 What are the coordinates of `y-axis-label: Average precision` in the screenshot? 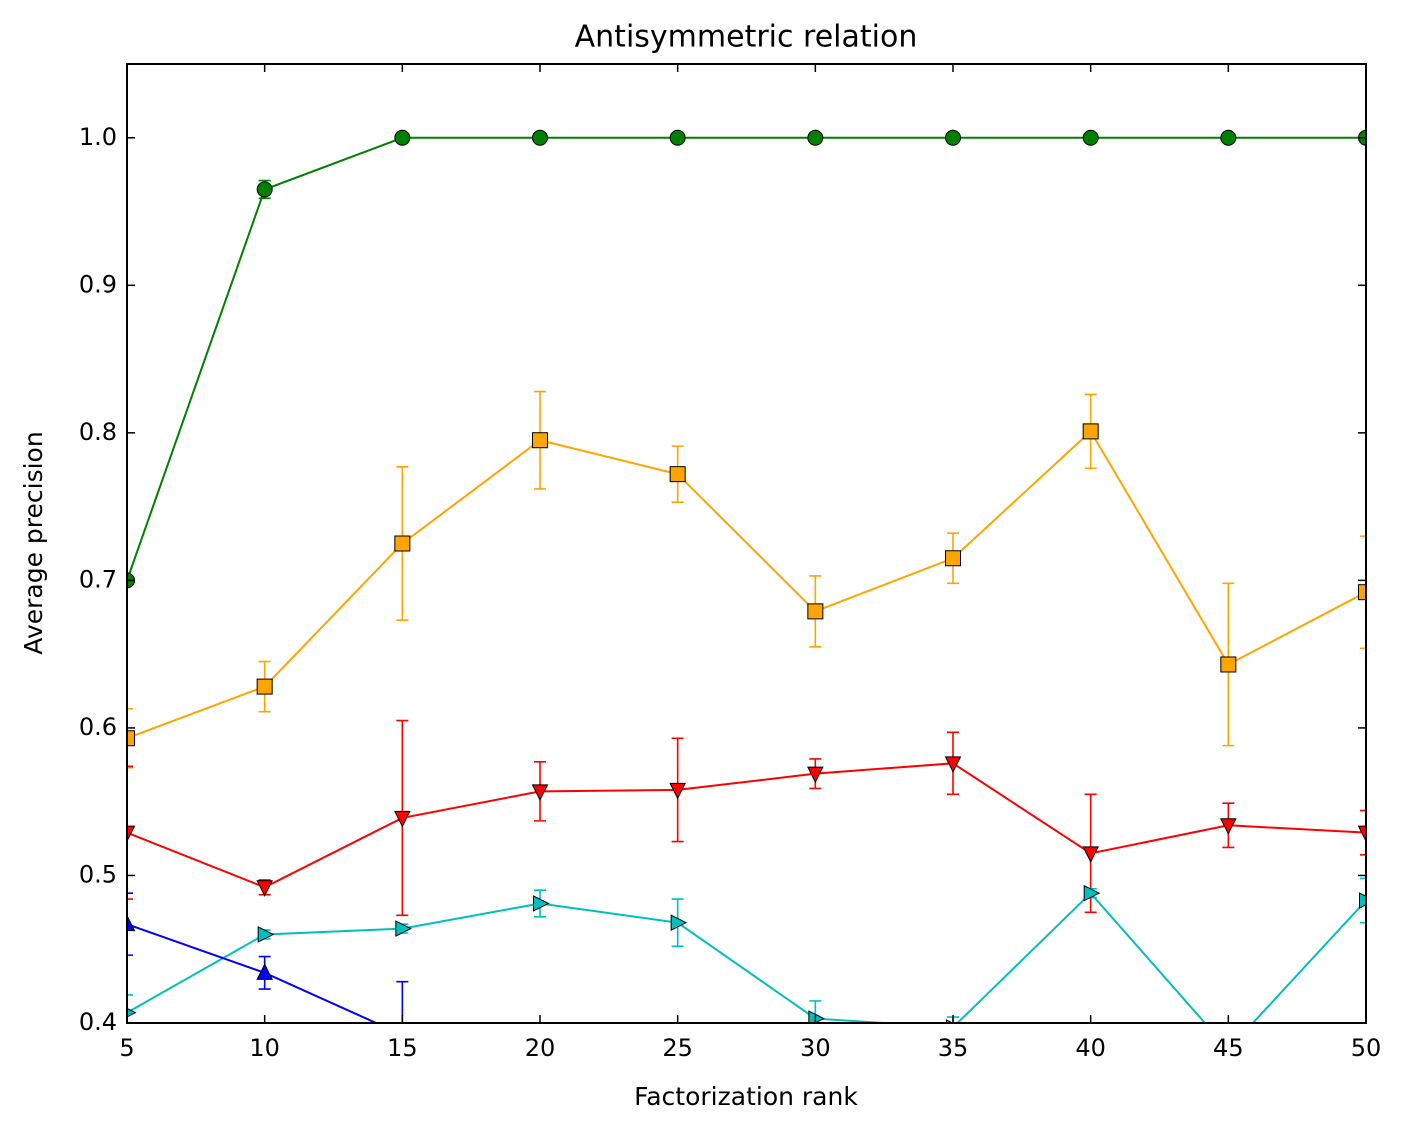 It's located at (33, 542).